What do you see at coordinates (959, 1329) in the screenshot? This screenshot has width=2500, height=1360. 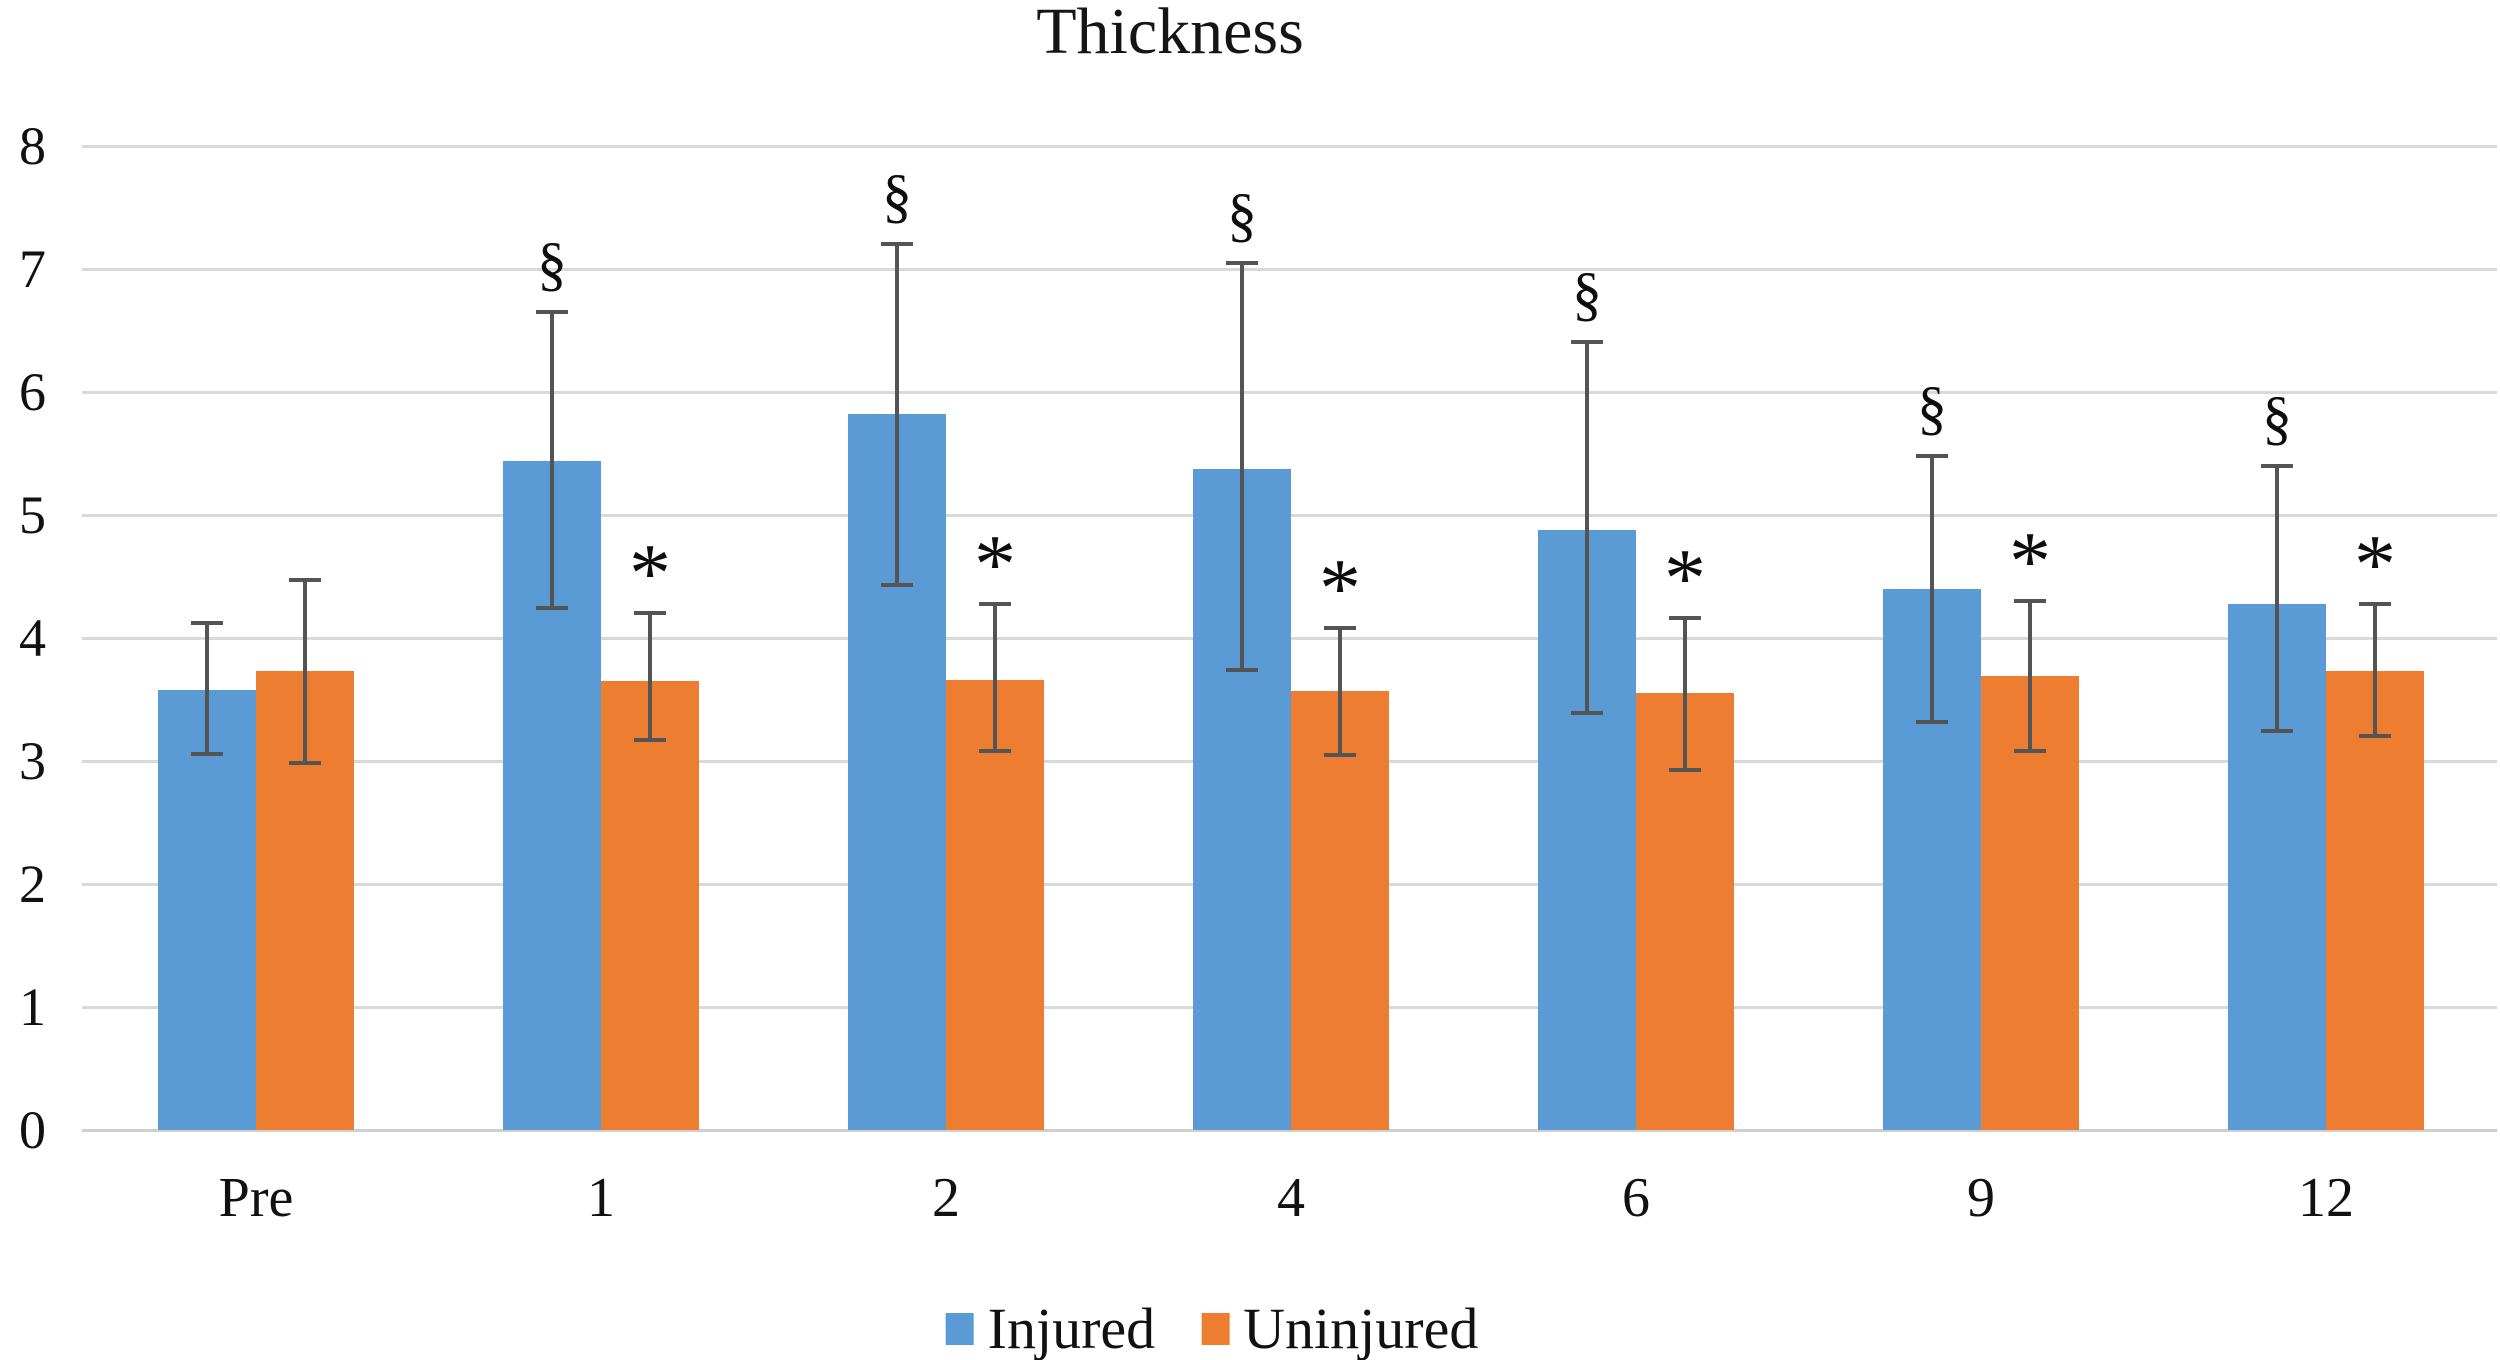 I see `legend-swatch-injured` at bounding box center [959, 1329].